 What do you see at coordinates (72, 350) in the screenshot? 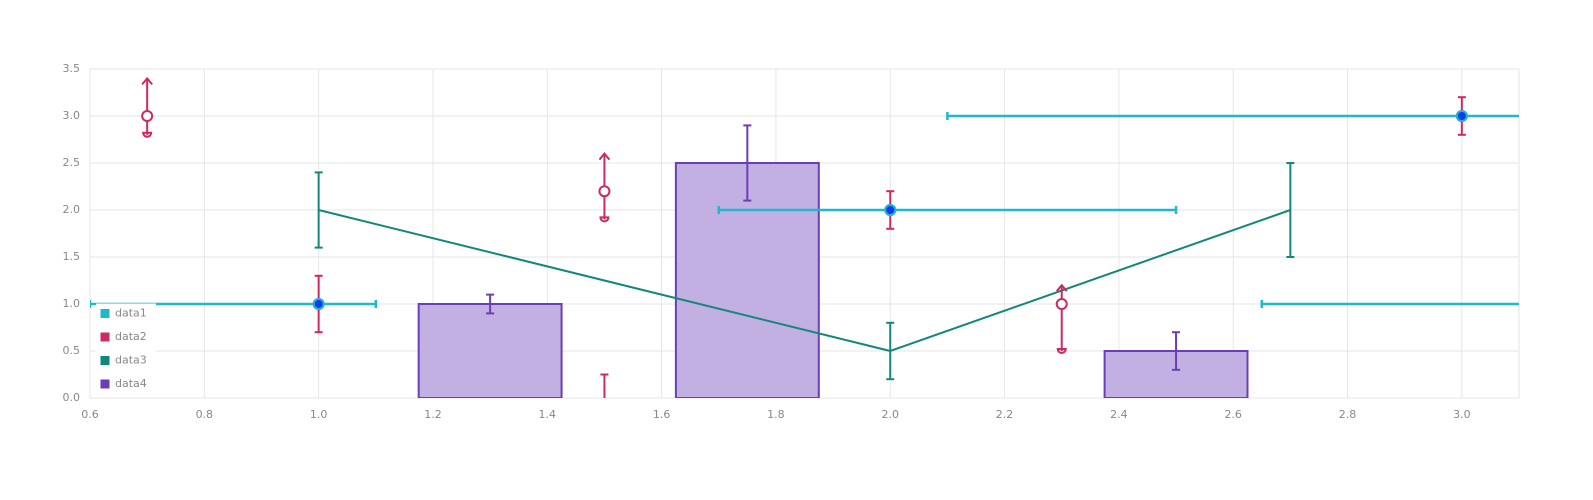
I see `y-tick-label: 0.5` at bounding box center [72, 350].